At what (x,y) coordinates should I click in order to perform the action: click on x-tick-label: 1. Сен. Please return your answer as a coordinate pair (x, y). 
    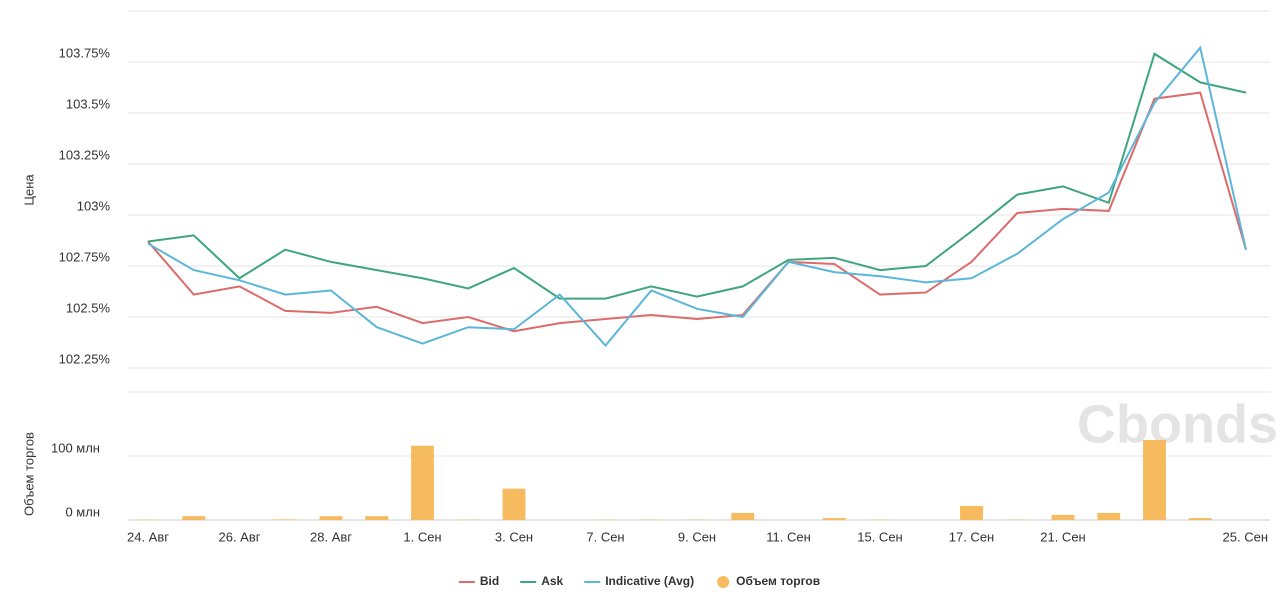
    Looking at the image, I should click on (422, 536).